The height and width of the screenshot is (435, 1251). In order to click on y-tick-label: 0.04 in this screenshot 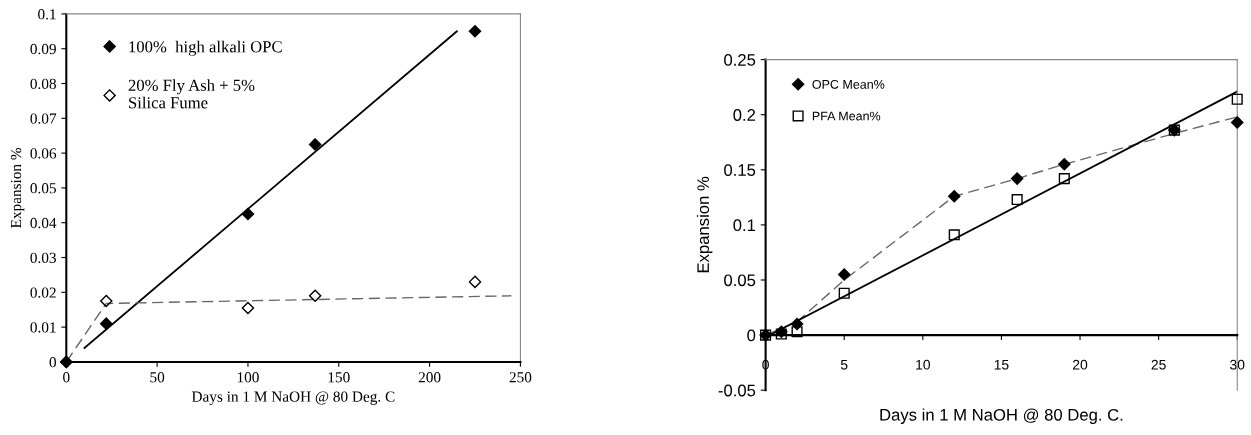, I will do `click(43, 223)`.